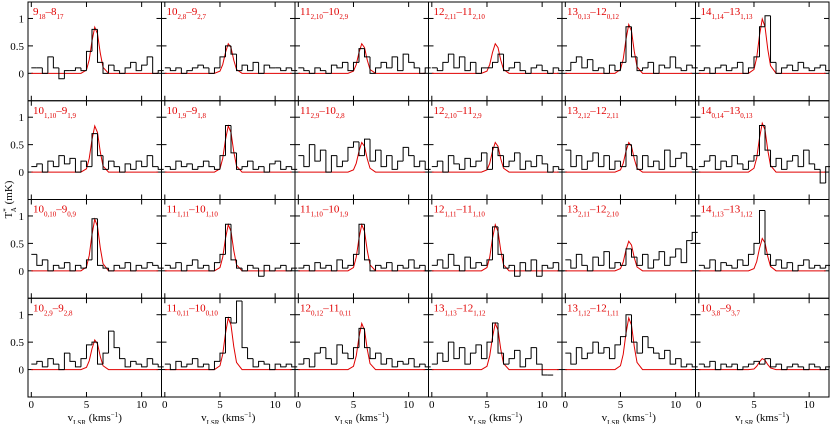  Describe the element at coordinates (515, 415) in the screenshot. I see `x-label-sup: −1` at that location.